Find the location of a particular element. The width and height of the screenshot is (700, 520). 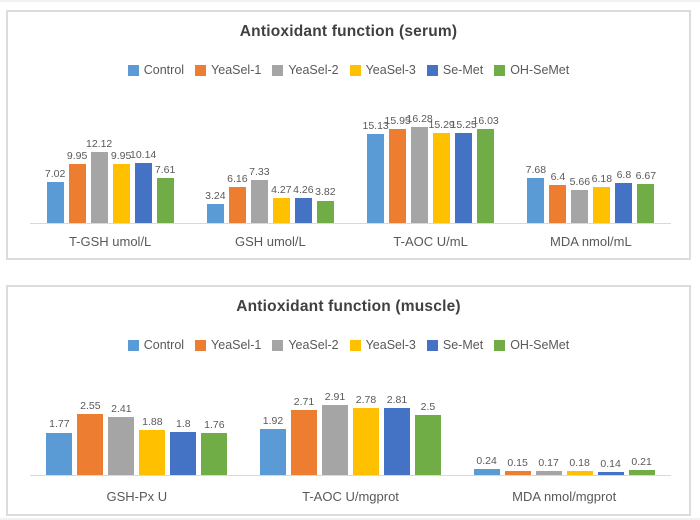

bar-col-control: 1.77 is located at coordinates (59, 446).